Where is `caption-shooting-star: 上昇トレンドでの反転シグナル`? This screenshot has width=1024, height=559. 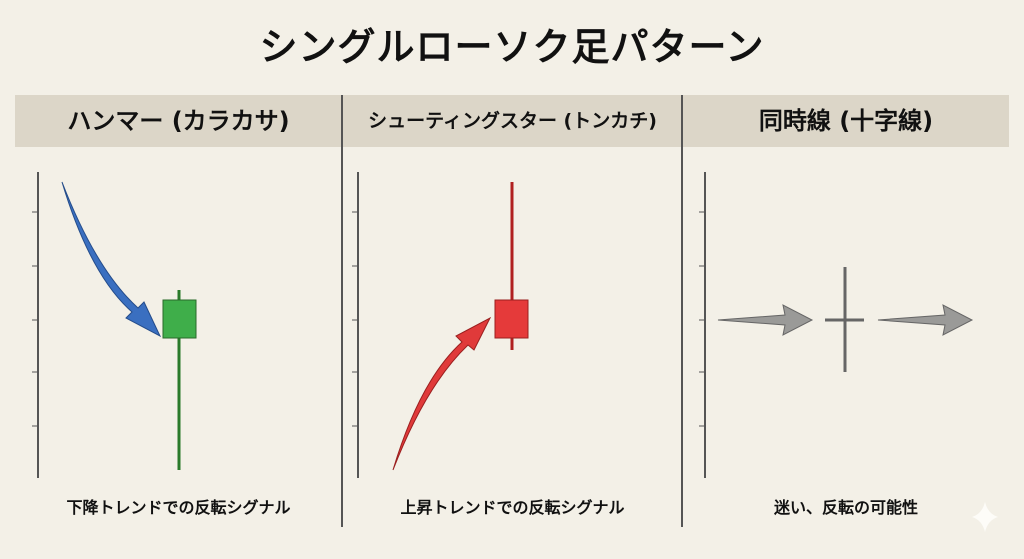 caption-shooting-star: 上昇トレンドでの反転シグナル is located at coordinates (512, 507).